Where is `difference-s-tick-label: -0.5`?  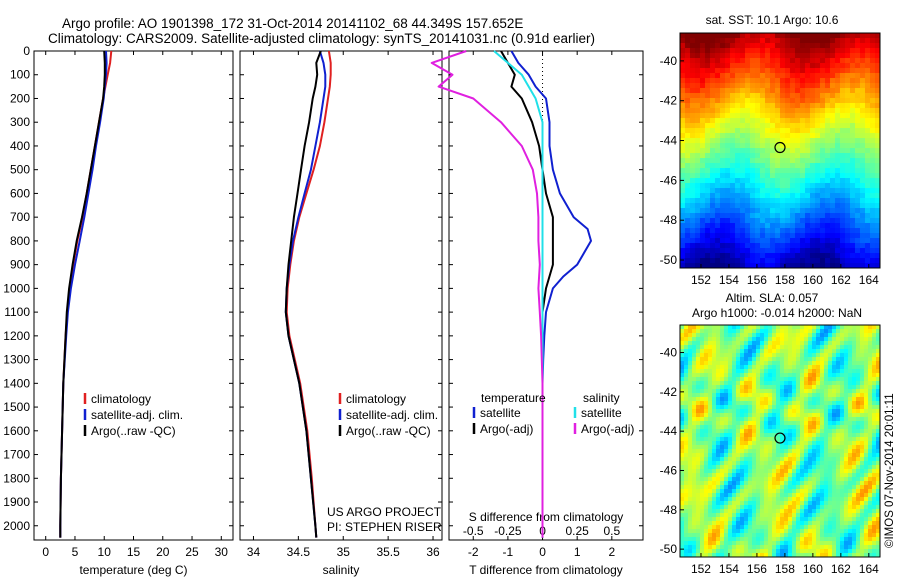
difference-s-tick-label: -0.5 is located at coordinates (473, 531).